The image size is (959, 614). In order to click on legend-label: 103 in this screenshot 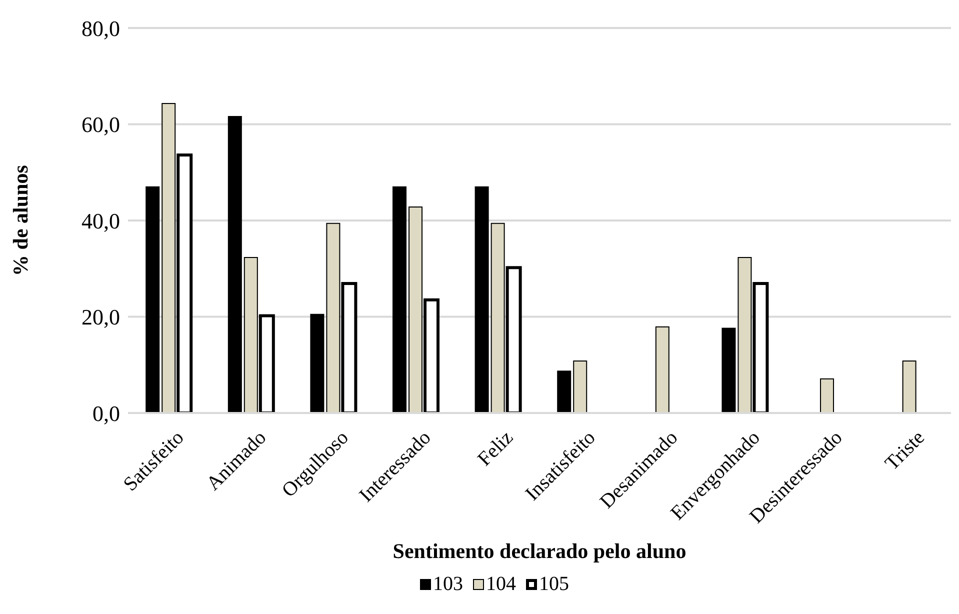, I will do `click(447, 584)`.